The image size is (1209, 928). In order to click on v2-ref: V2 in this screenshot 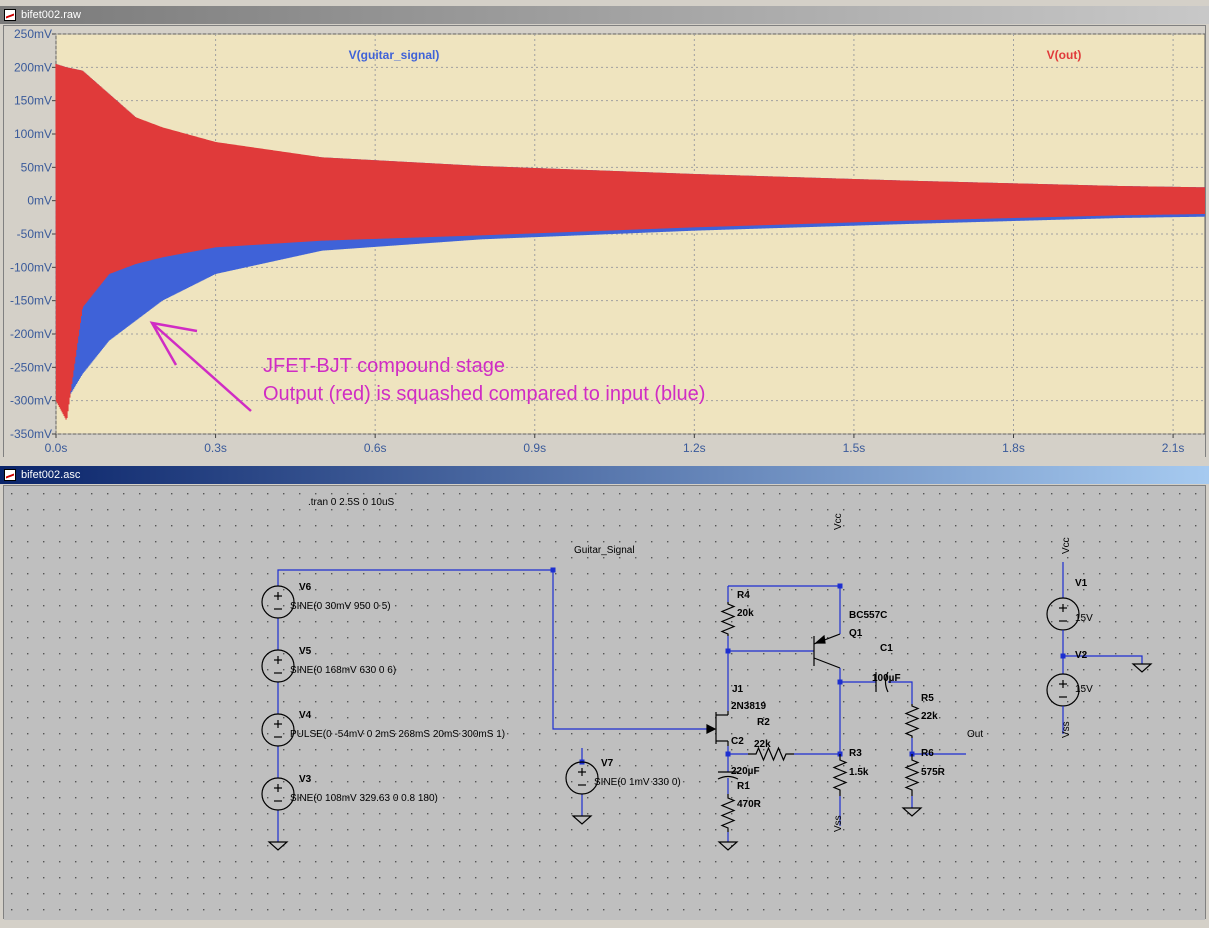, I will do `click(1081, 655)`.